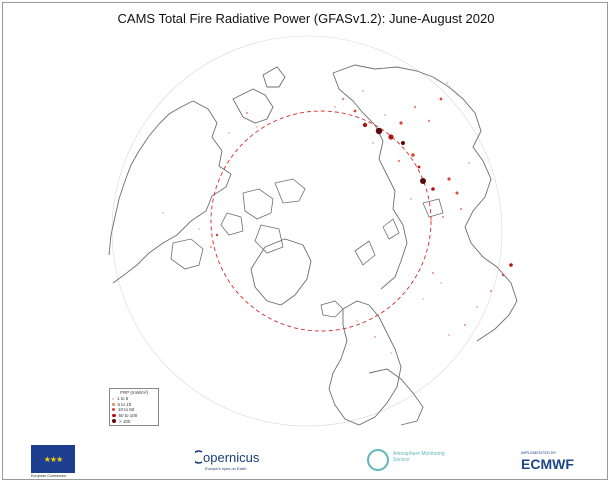 The width and height of the screenshot is (612, 484). I want to click on fire-points-east-asia, so click(467, 299).